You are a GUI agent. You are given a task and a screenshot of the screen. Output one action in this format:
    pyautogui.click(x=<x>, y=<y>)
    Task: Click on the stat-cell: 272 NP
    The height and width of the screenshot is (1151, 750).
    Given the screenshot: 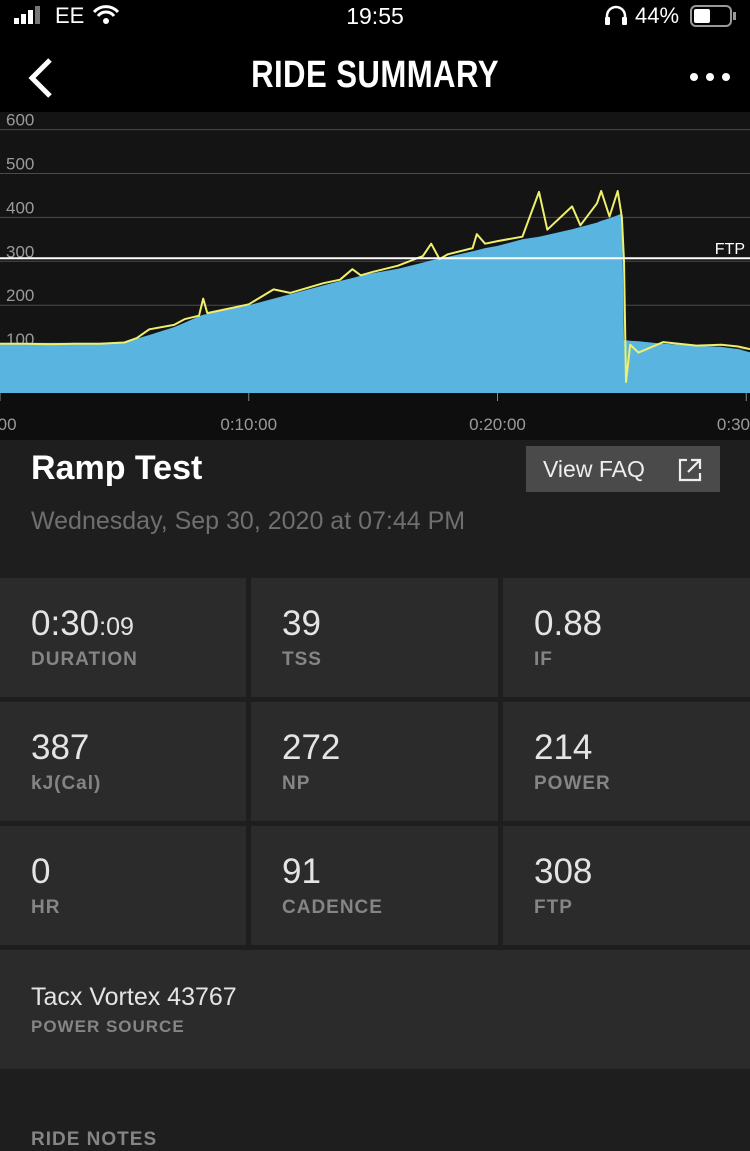 What is the action you would take?
    pyautogui.click(x=374, y=761)
    